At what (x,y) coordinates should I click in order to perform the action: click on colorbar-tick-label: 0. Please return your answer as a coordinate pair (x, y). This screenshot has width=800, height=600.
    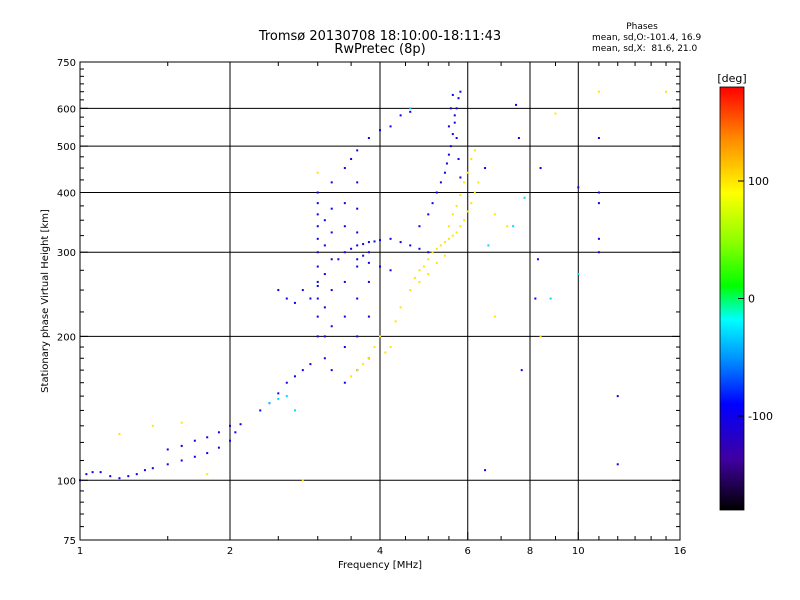
    Looking at the image, I should click on (751, 299).